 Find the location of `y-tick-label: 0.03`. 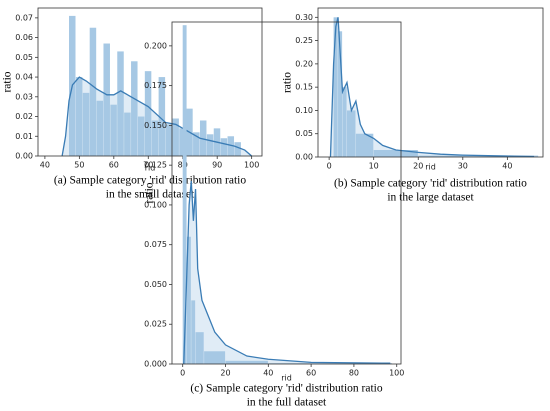

y-tick-label: 0.03 is located at coordinates (24, 96).